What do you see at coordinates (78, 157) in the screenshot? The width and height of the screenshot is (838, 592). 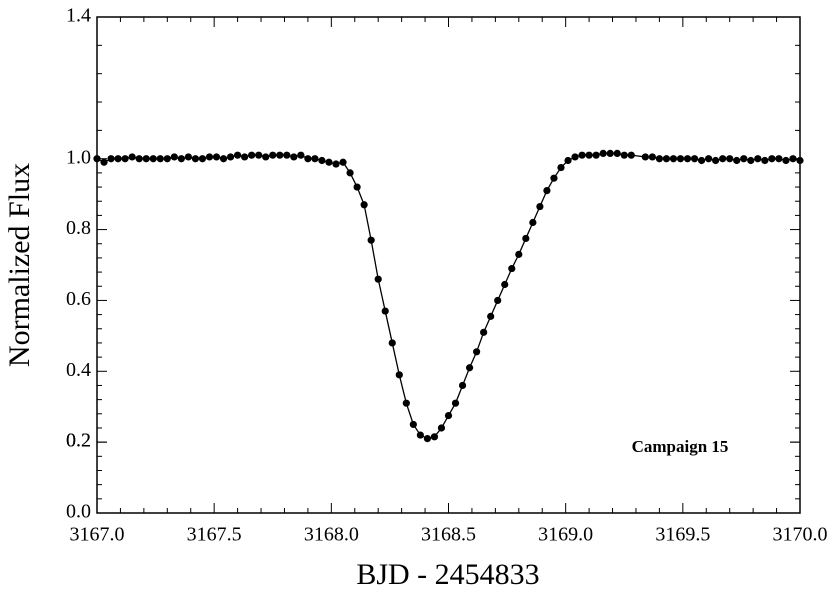 I see `y-tick-label: 1.0` at bounding box center [78, 157].